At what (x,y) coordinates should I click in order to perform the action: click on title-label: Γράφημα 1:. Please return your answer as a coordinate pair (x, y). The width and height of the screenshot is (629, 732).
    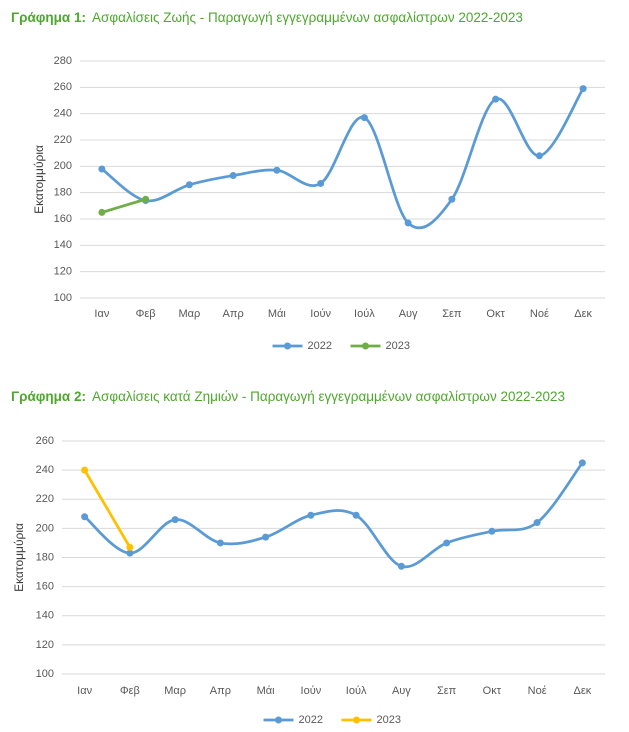
    Looking at the image, I should click on (48, 17).